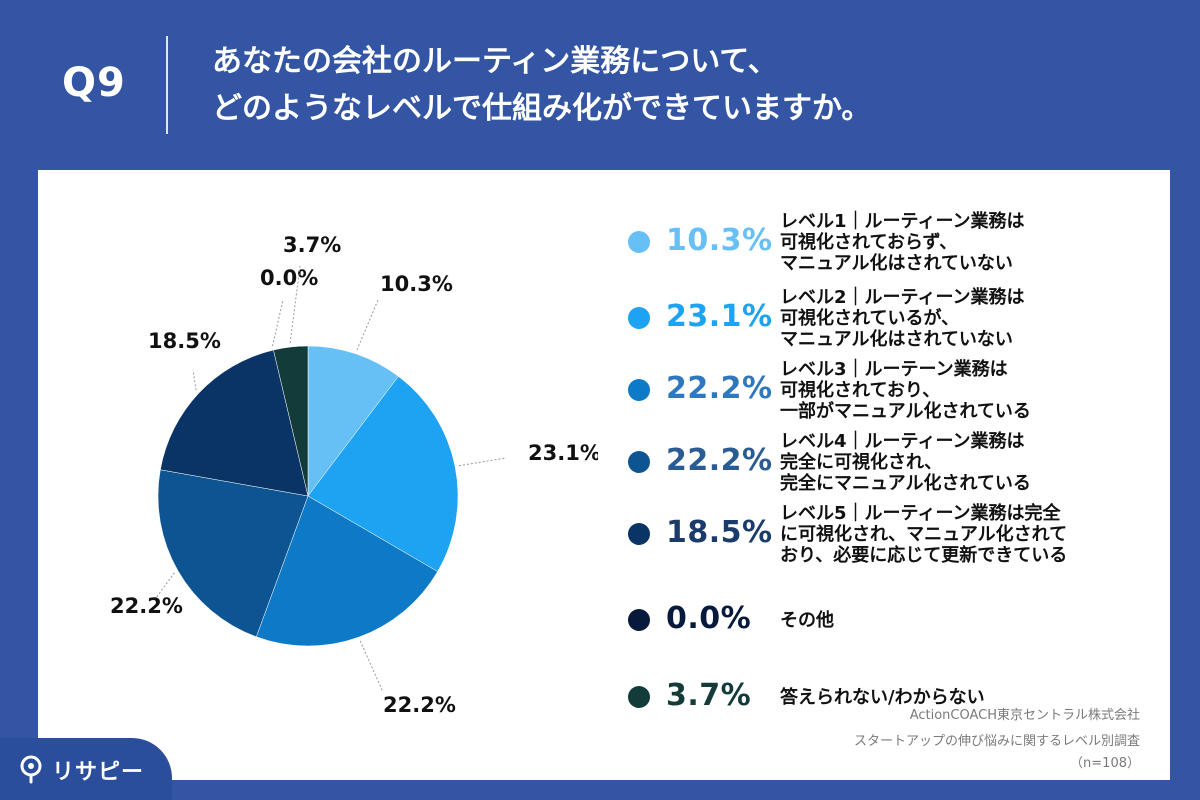  I want to click on legend-percent: 10.3%, so click(719, 240).